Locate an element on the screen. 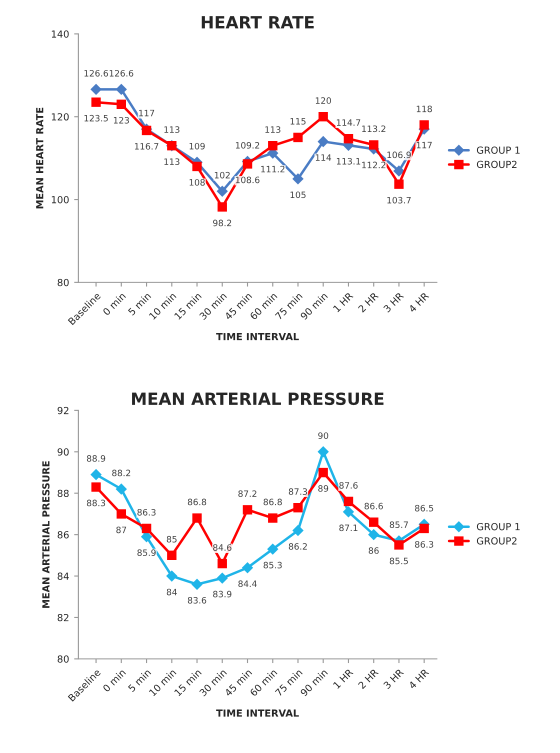 Image resolution: width=560 pixels, height=753 pixels. data-label: 115 is located at coordinates (298, 121).